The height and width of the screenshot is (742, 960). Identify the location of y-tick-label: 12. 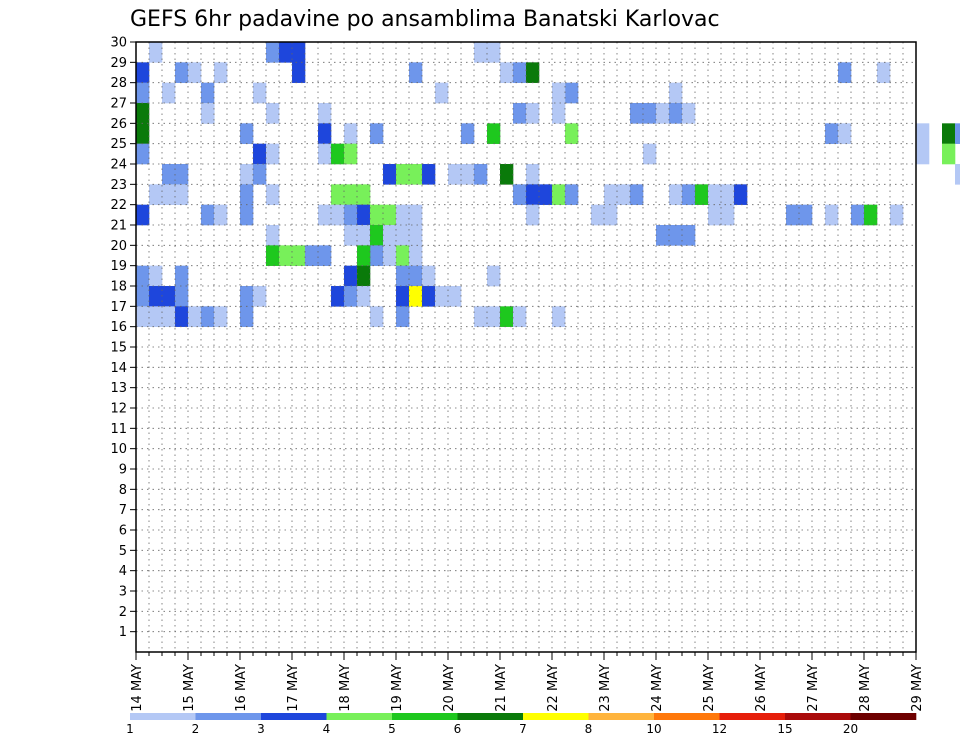
(118, 409).